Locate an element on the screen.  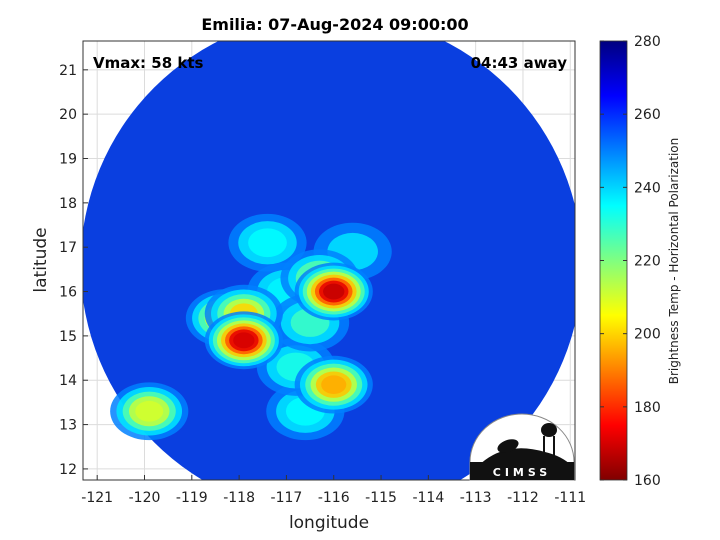
cimss-logo: CIMSS is located at coordinates (522, 447).